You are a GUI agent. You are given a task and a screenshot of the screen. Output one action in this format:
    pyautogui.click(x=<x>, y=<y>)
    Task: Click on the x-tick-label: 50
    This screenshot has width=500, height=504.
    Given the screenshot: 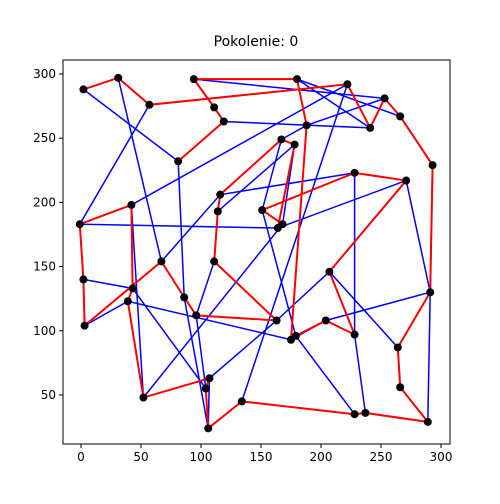 What is the action you would take?
    pyautogui.click(x=140, y=457)
    